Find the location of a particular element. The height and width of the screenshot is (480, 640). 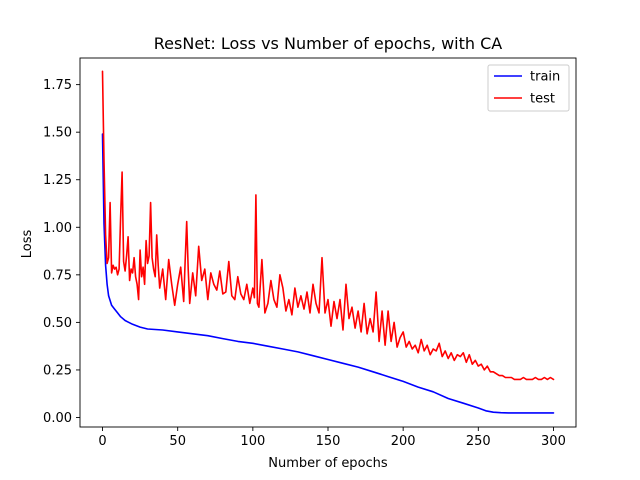

y-tick-label: 1.75 is located at coordinates (57, 85).